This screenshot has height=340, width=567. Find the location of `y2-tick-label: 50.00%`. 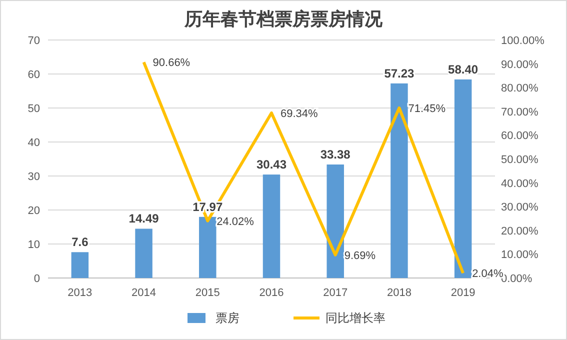

y2-tick-label: 50.00% is located at coordinates (520, 160).